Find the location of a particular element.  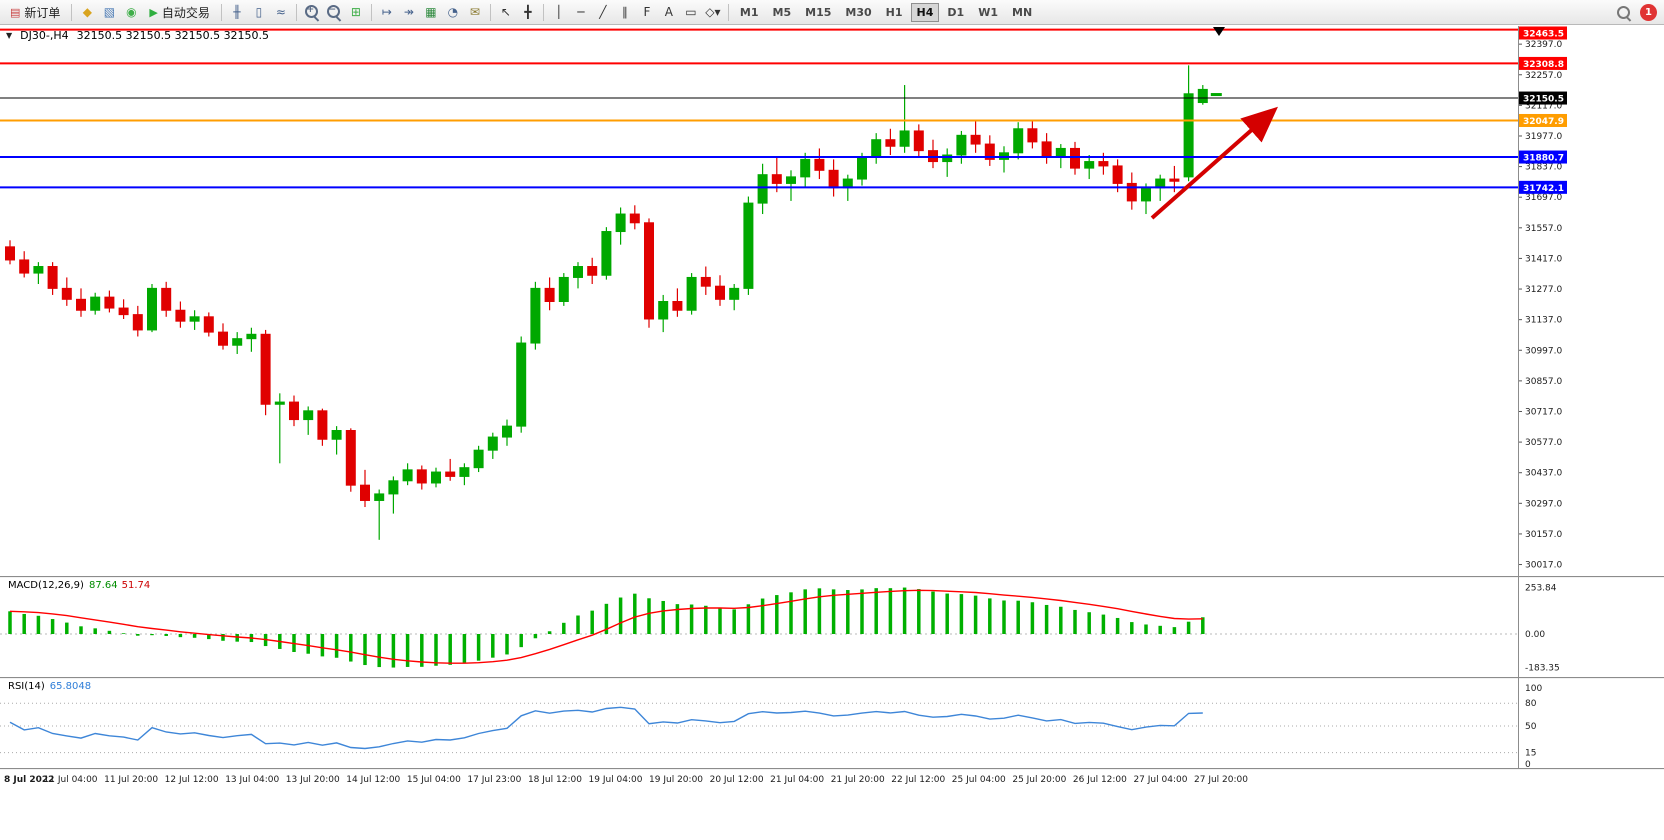

cursor-icon: ↖ is located at coordinates (505, 11).